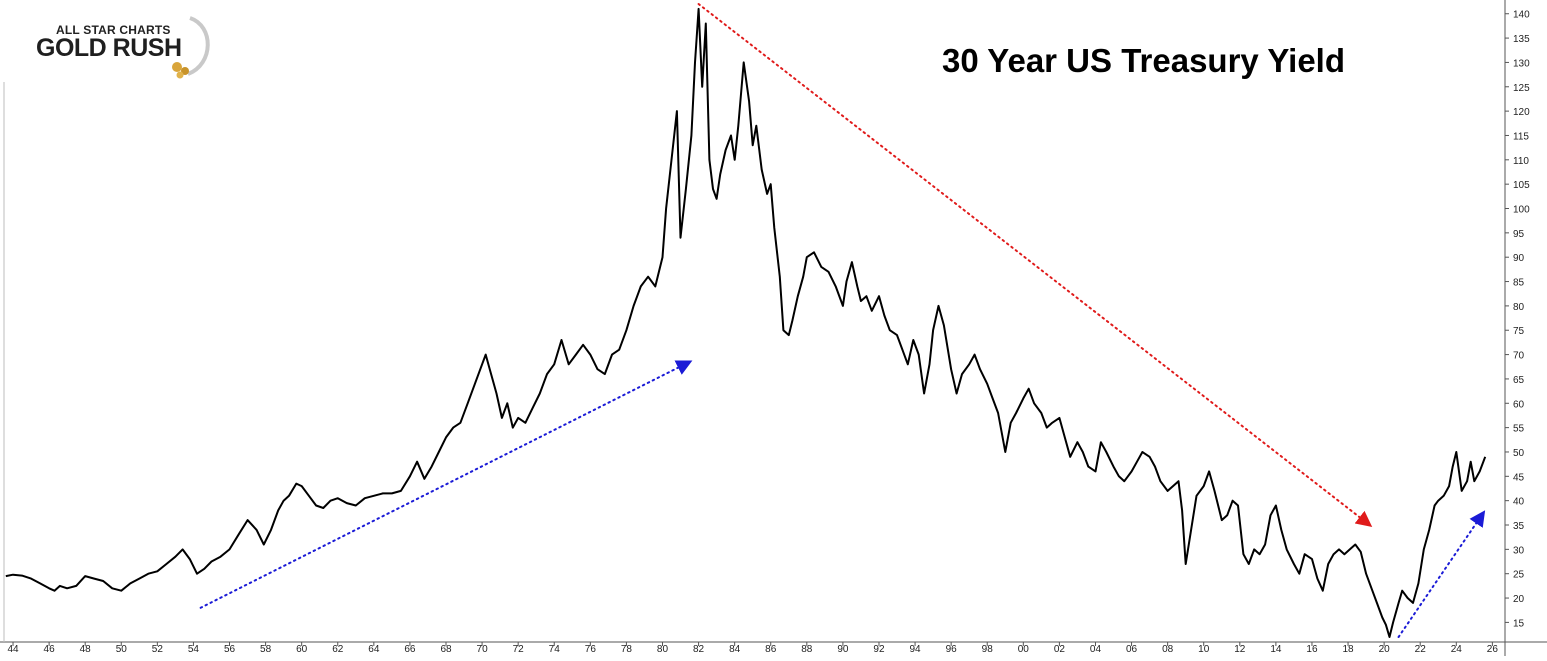  What do you see at coordinates (1132, 649) in the screenshot?
I see `x-tick-label: 06` at bounding box center [1132, 649].